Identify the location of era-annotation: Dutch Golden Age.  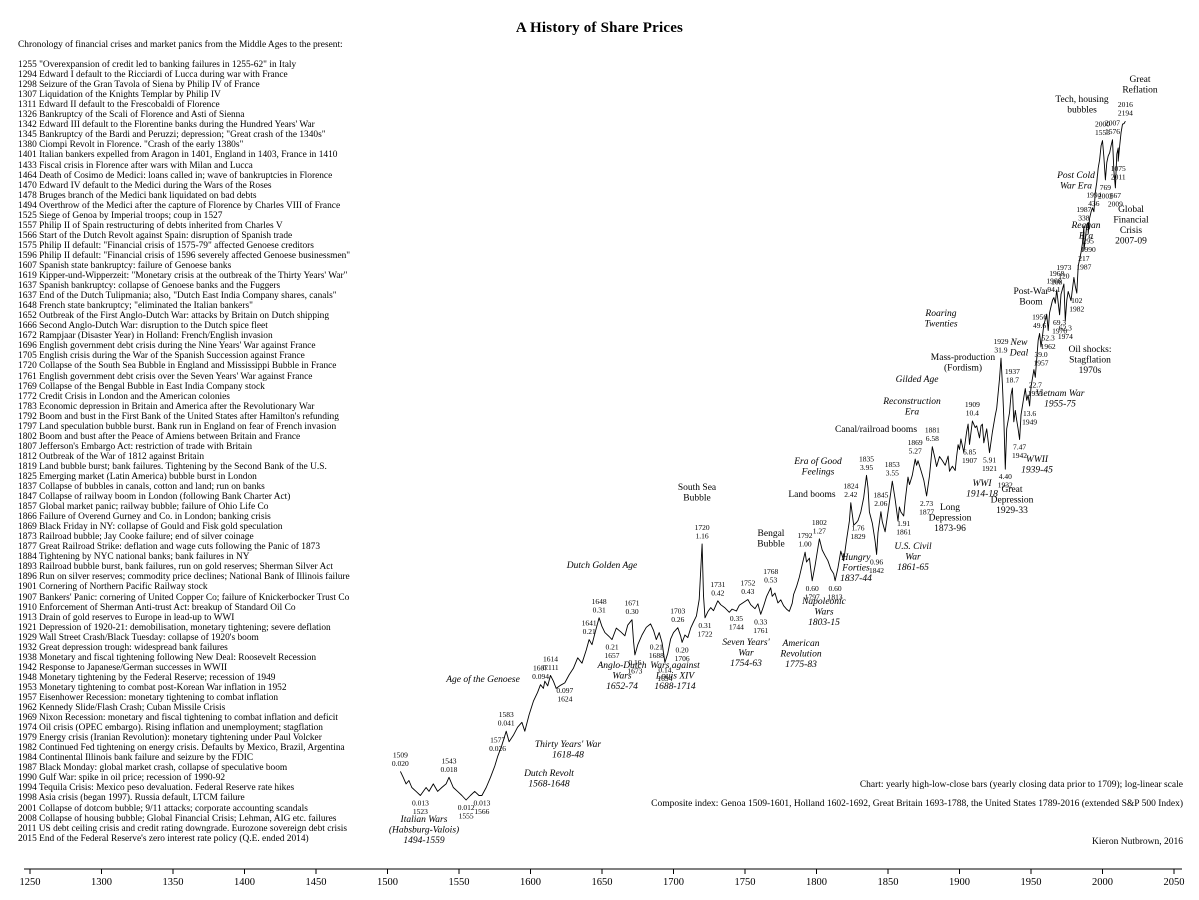
(602, 566).